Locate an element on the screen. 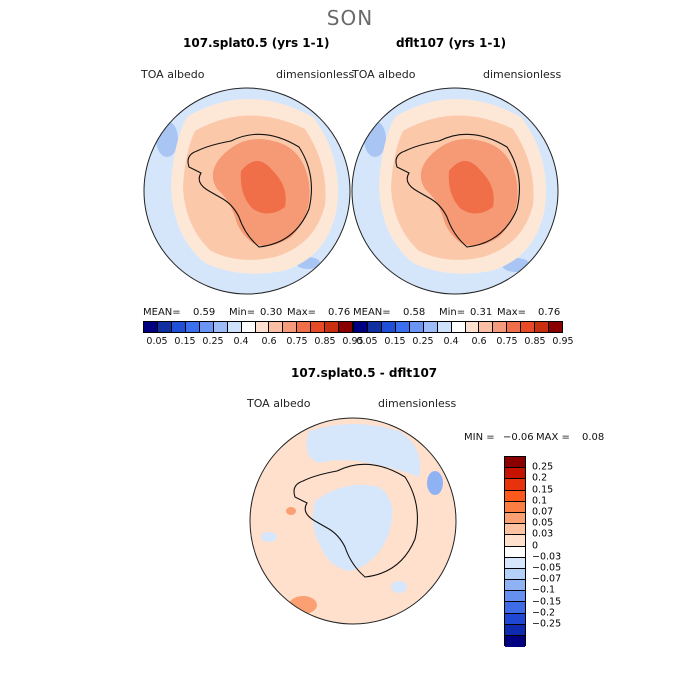 The width and height of the screenshot is (700, 700). colorbar-tick-label: 0 is located at coordinates (535, 546).